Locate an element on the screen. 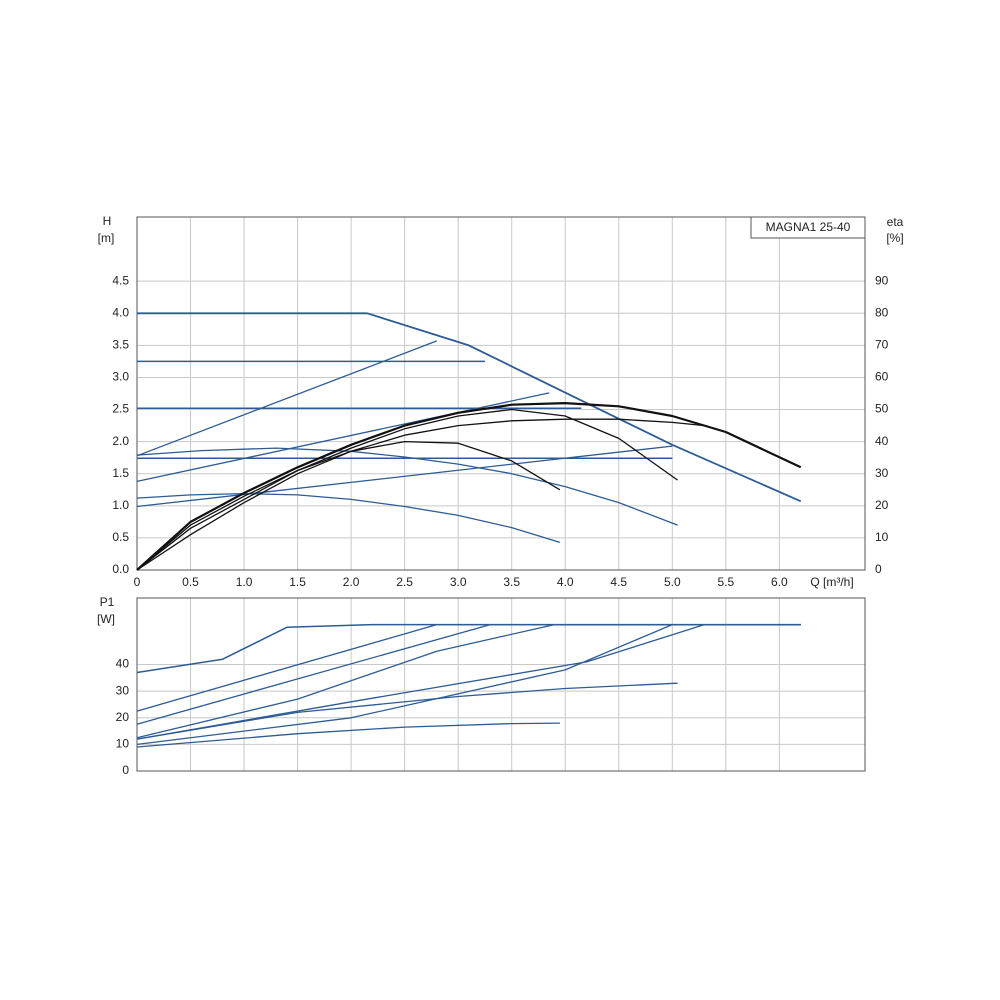 The height and width of the screenshot is (1000, 1000). y2-tick-label: 30 is located at coordinates (882, 473).